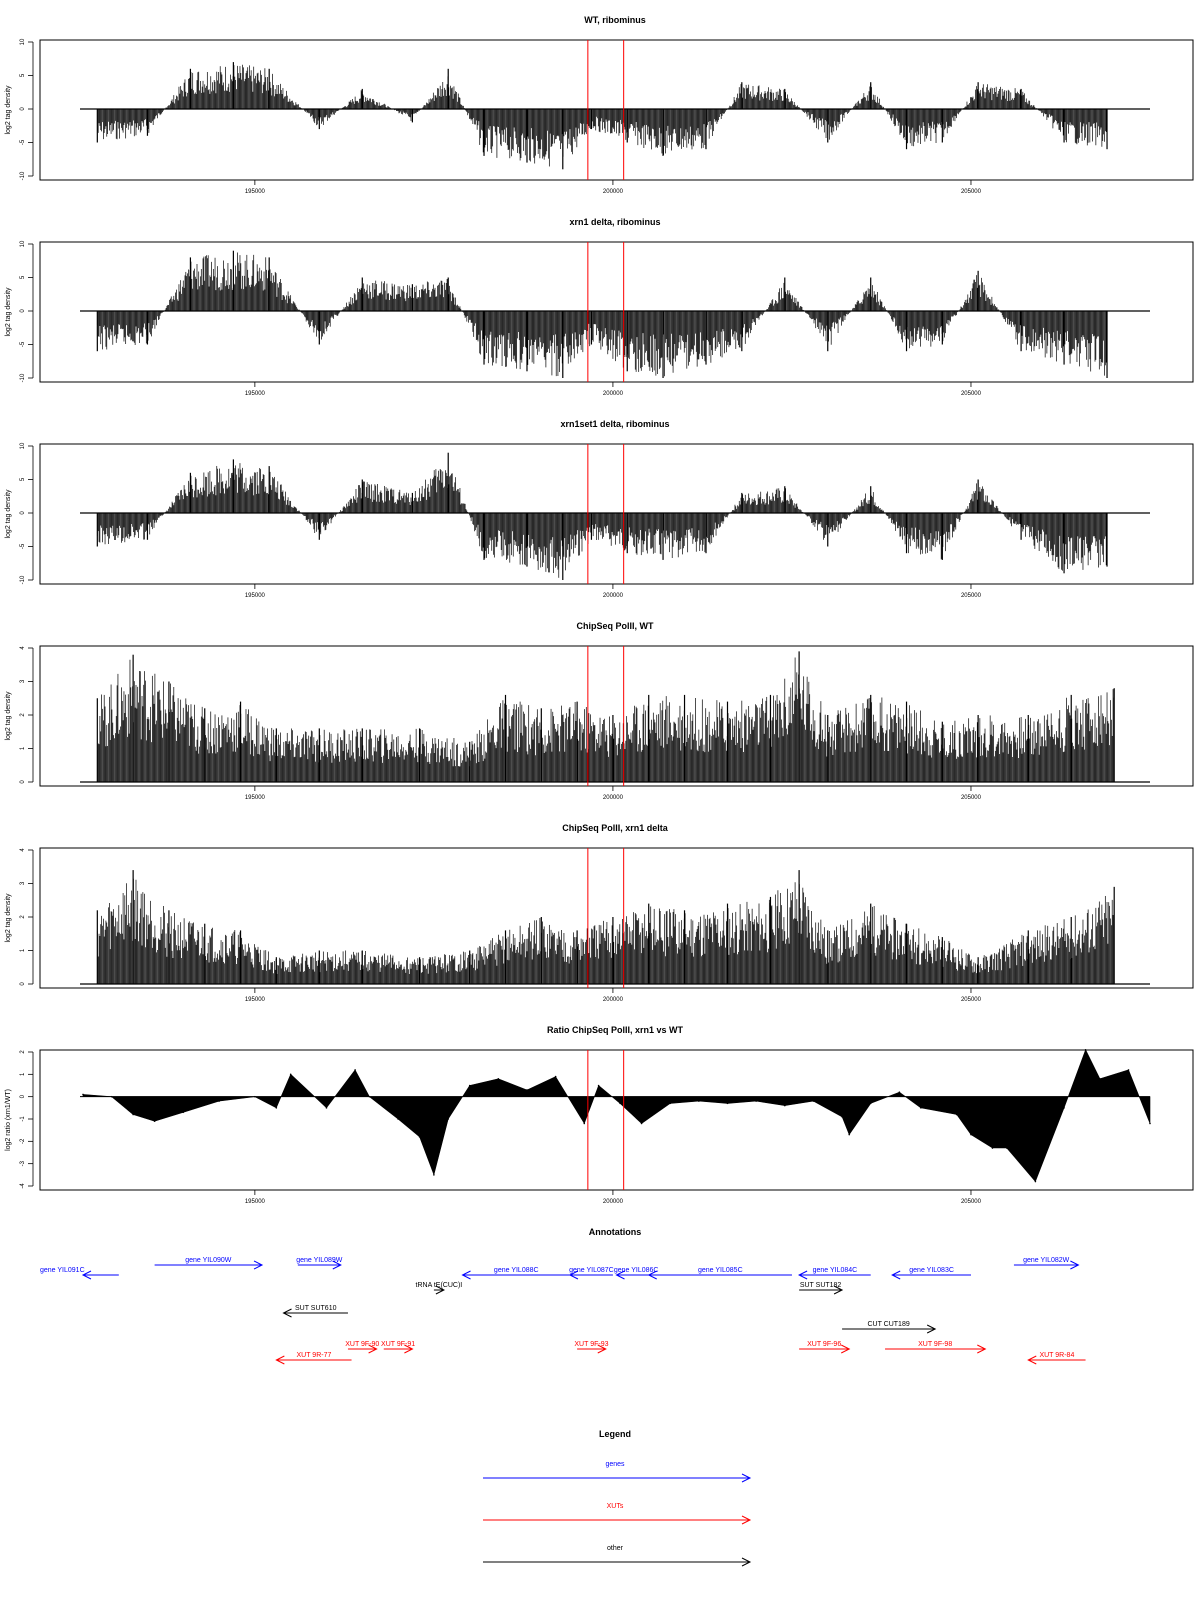  Describe the element at coordinates (615, 626) in the screenshot. I see `panel-title: ChipSeq PolII, WT` at that location.